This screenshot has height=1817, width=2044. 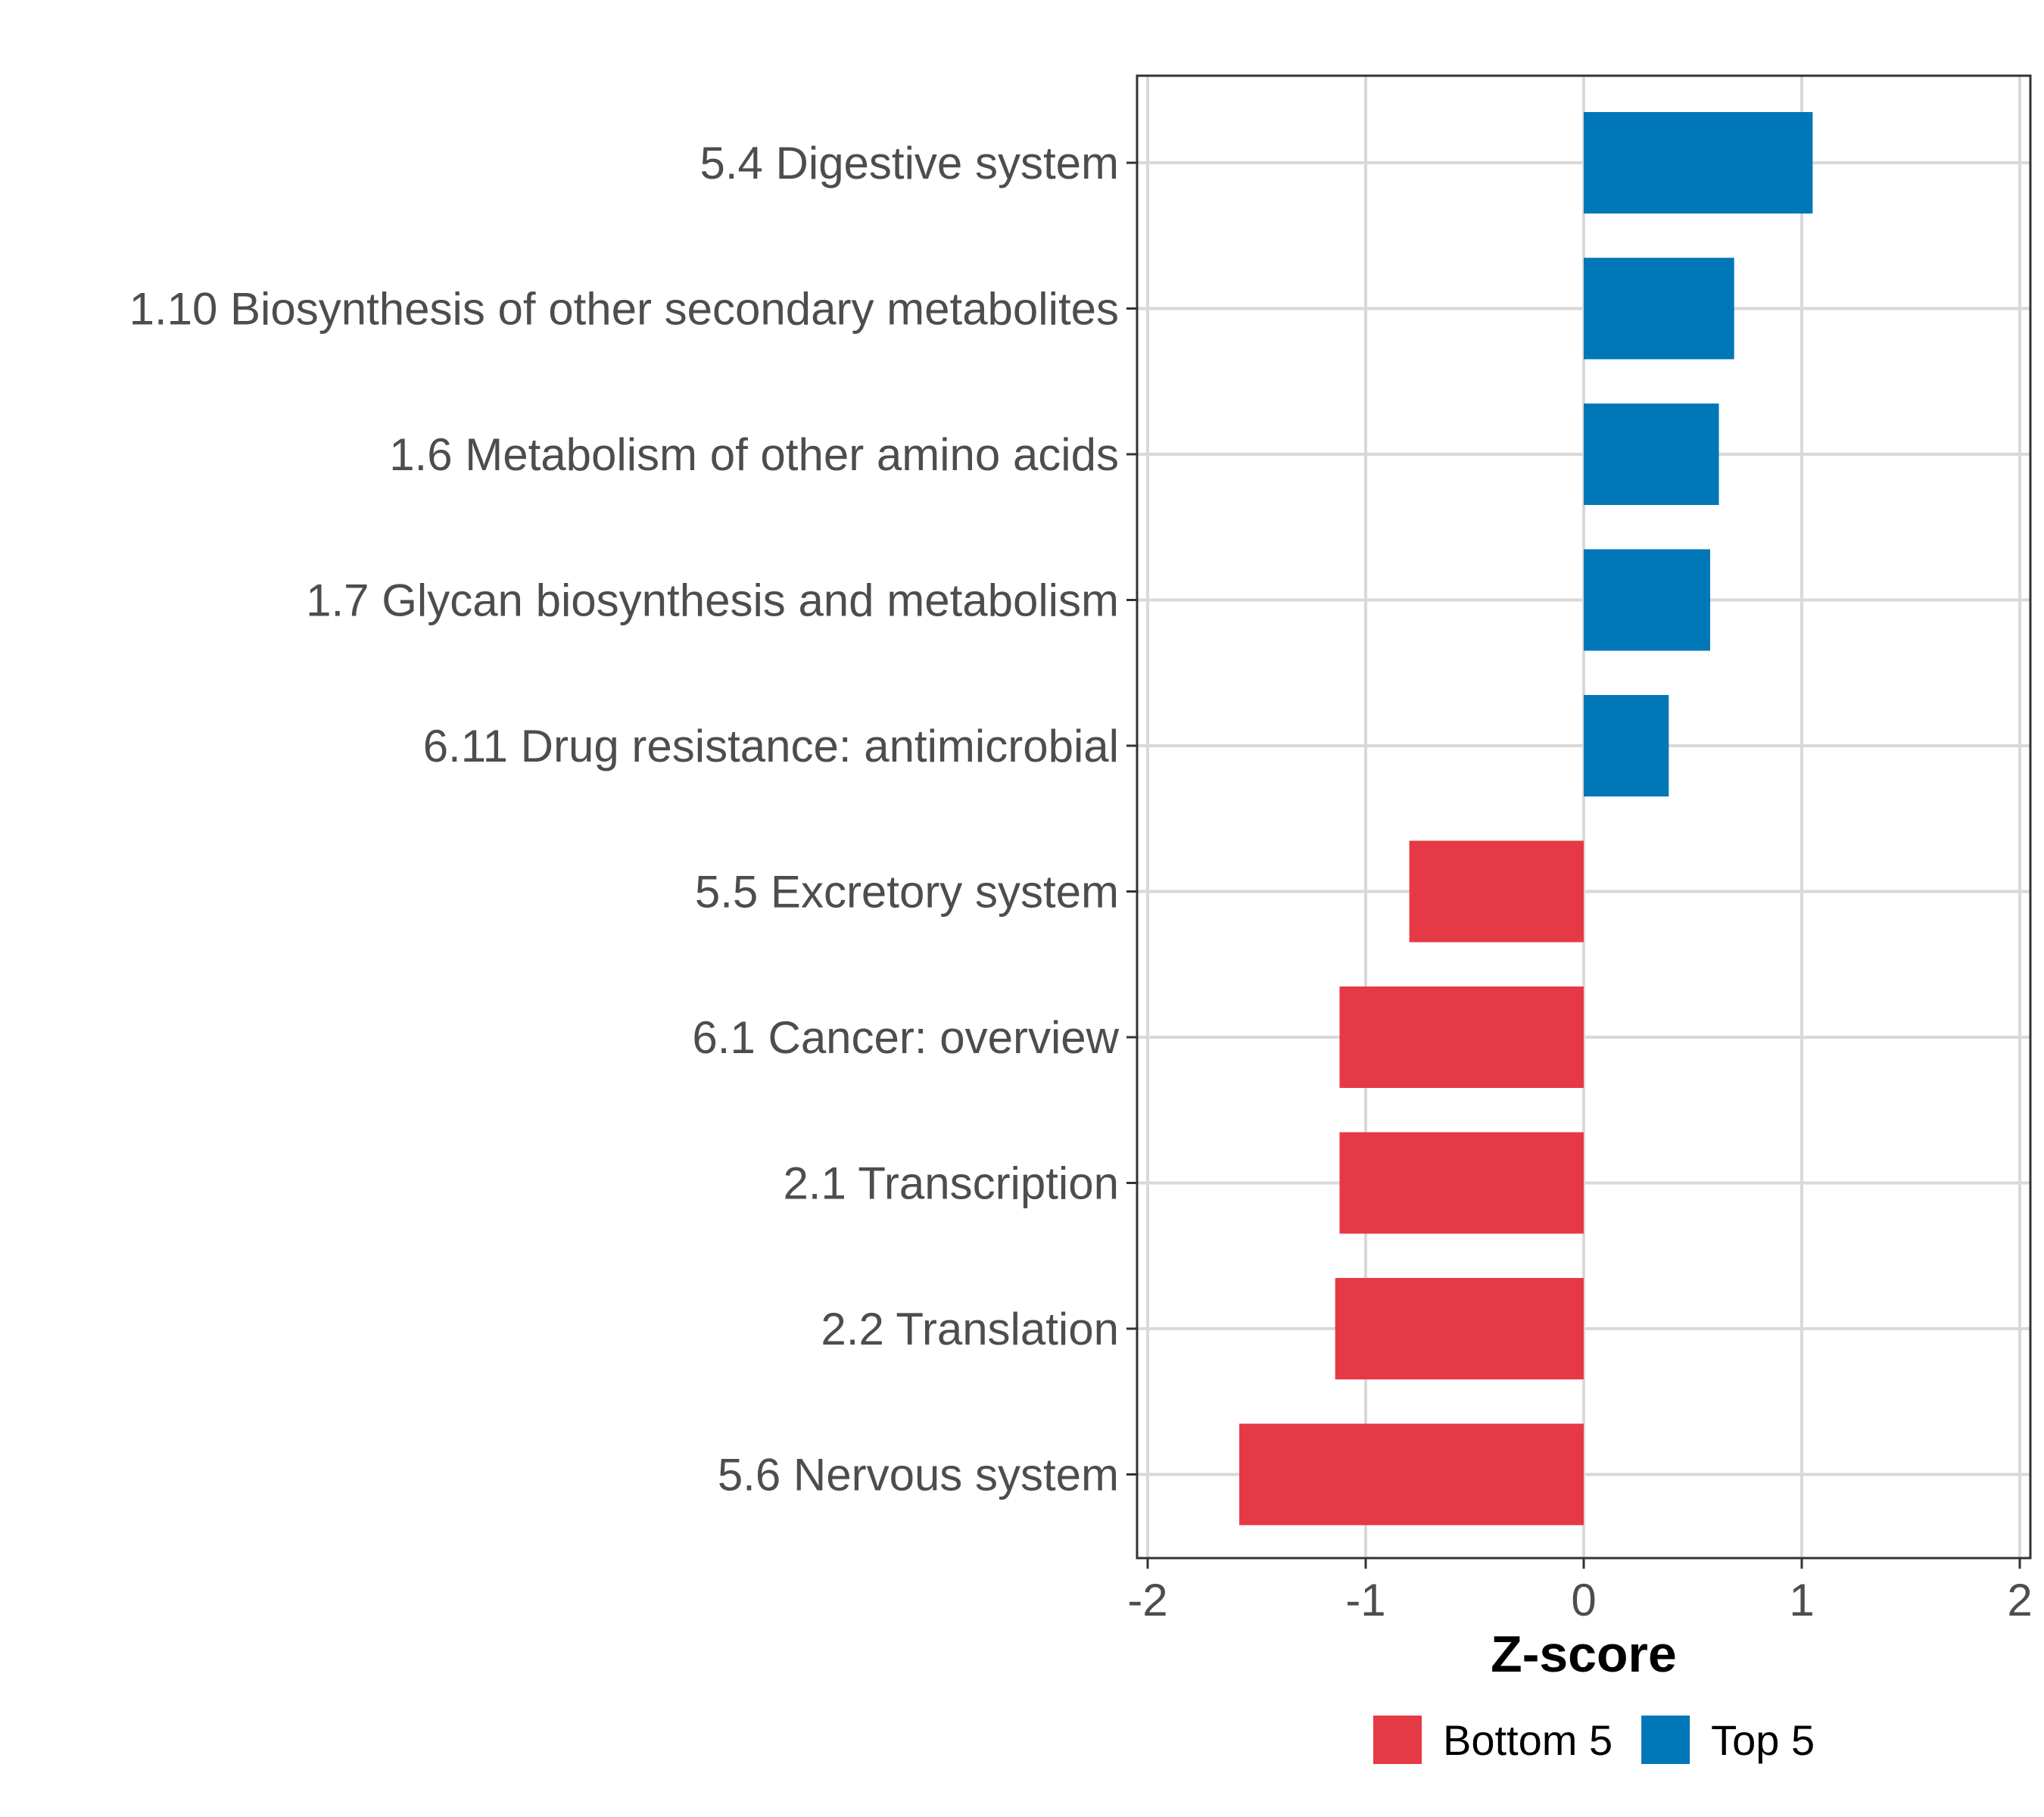 What do you see at coordinates (771, 746) in the screenshot?
I see `y-tick-label: 6.11 Drug resistance: antimicrobial` at bounding box center [771, 746].